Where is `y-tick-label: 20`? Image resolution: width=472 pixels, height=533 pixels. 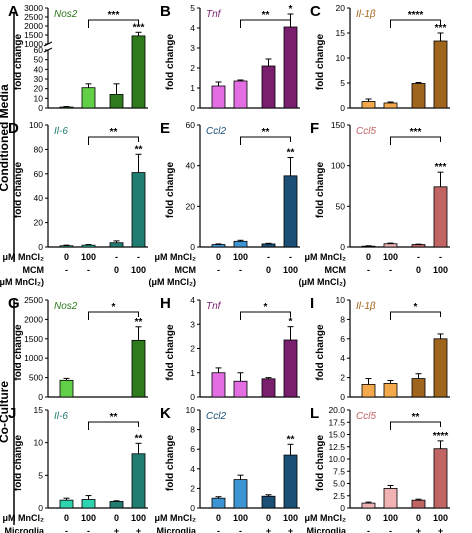 y-tick-label: 20 is located at coordinates (39, 89).